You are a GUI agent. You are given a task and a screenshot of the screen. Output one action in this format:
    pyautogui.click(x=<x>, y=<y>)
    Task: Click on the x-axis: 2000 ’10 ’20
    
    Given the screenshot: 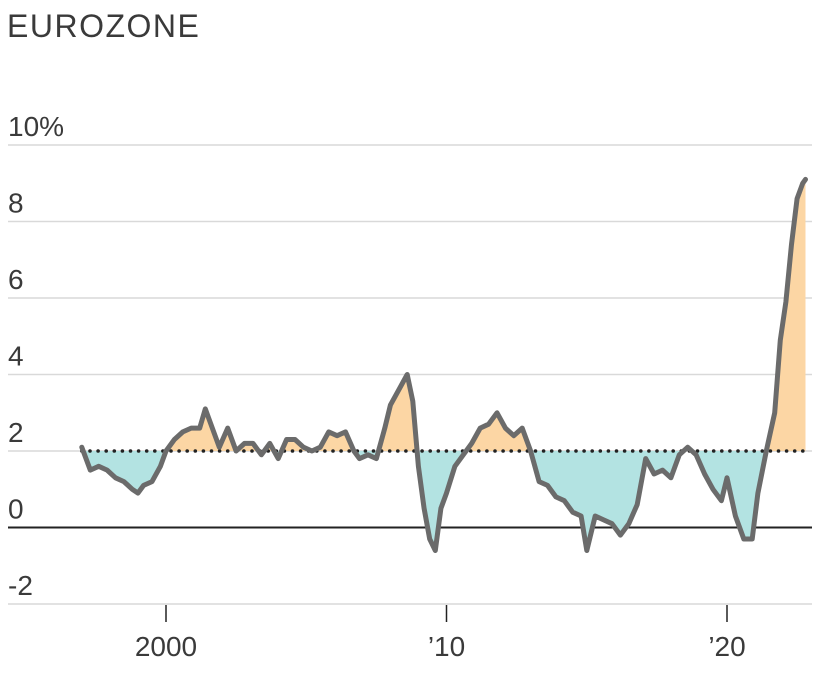 What is the action you would take?
    pyautogui.click(x=440, y=633)
    